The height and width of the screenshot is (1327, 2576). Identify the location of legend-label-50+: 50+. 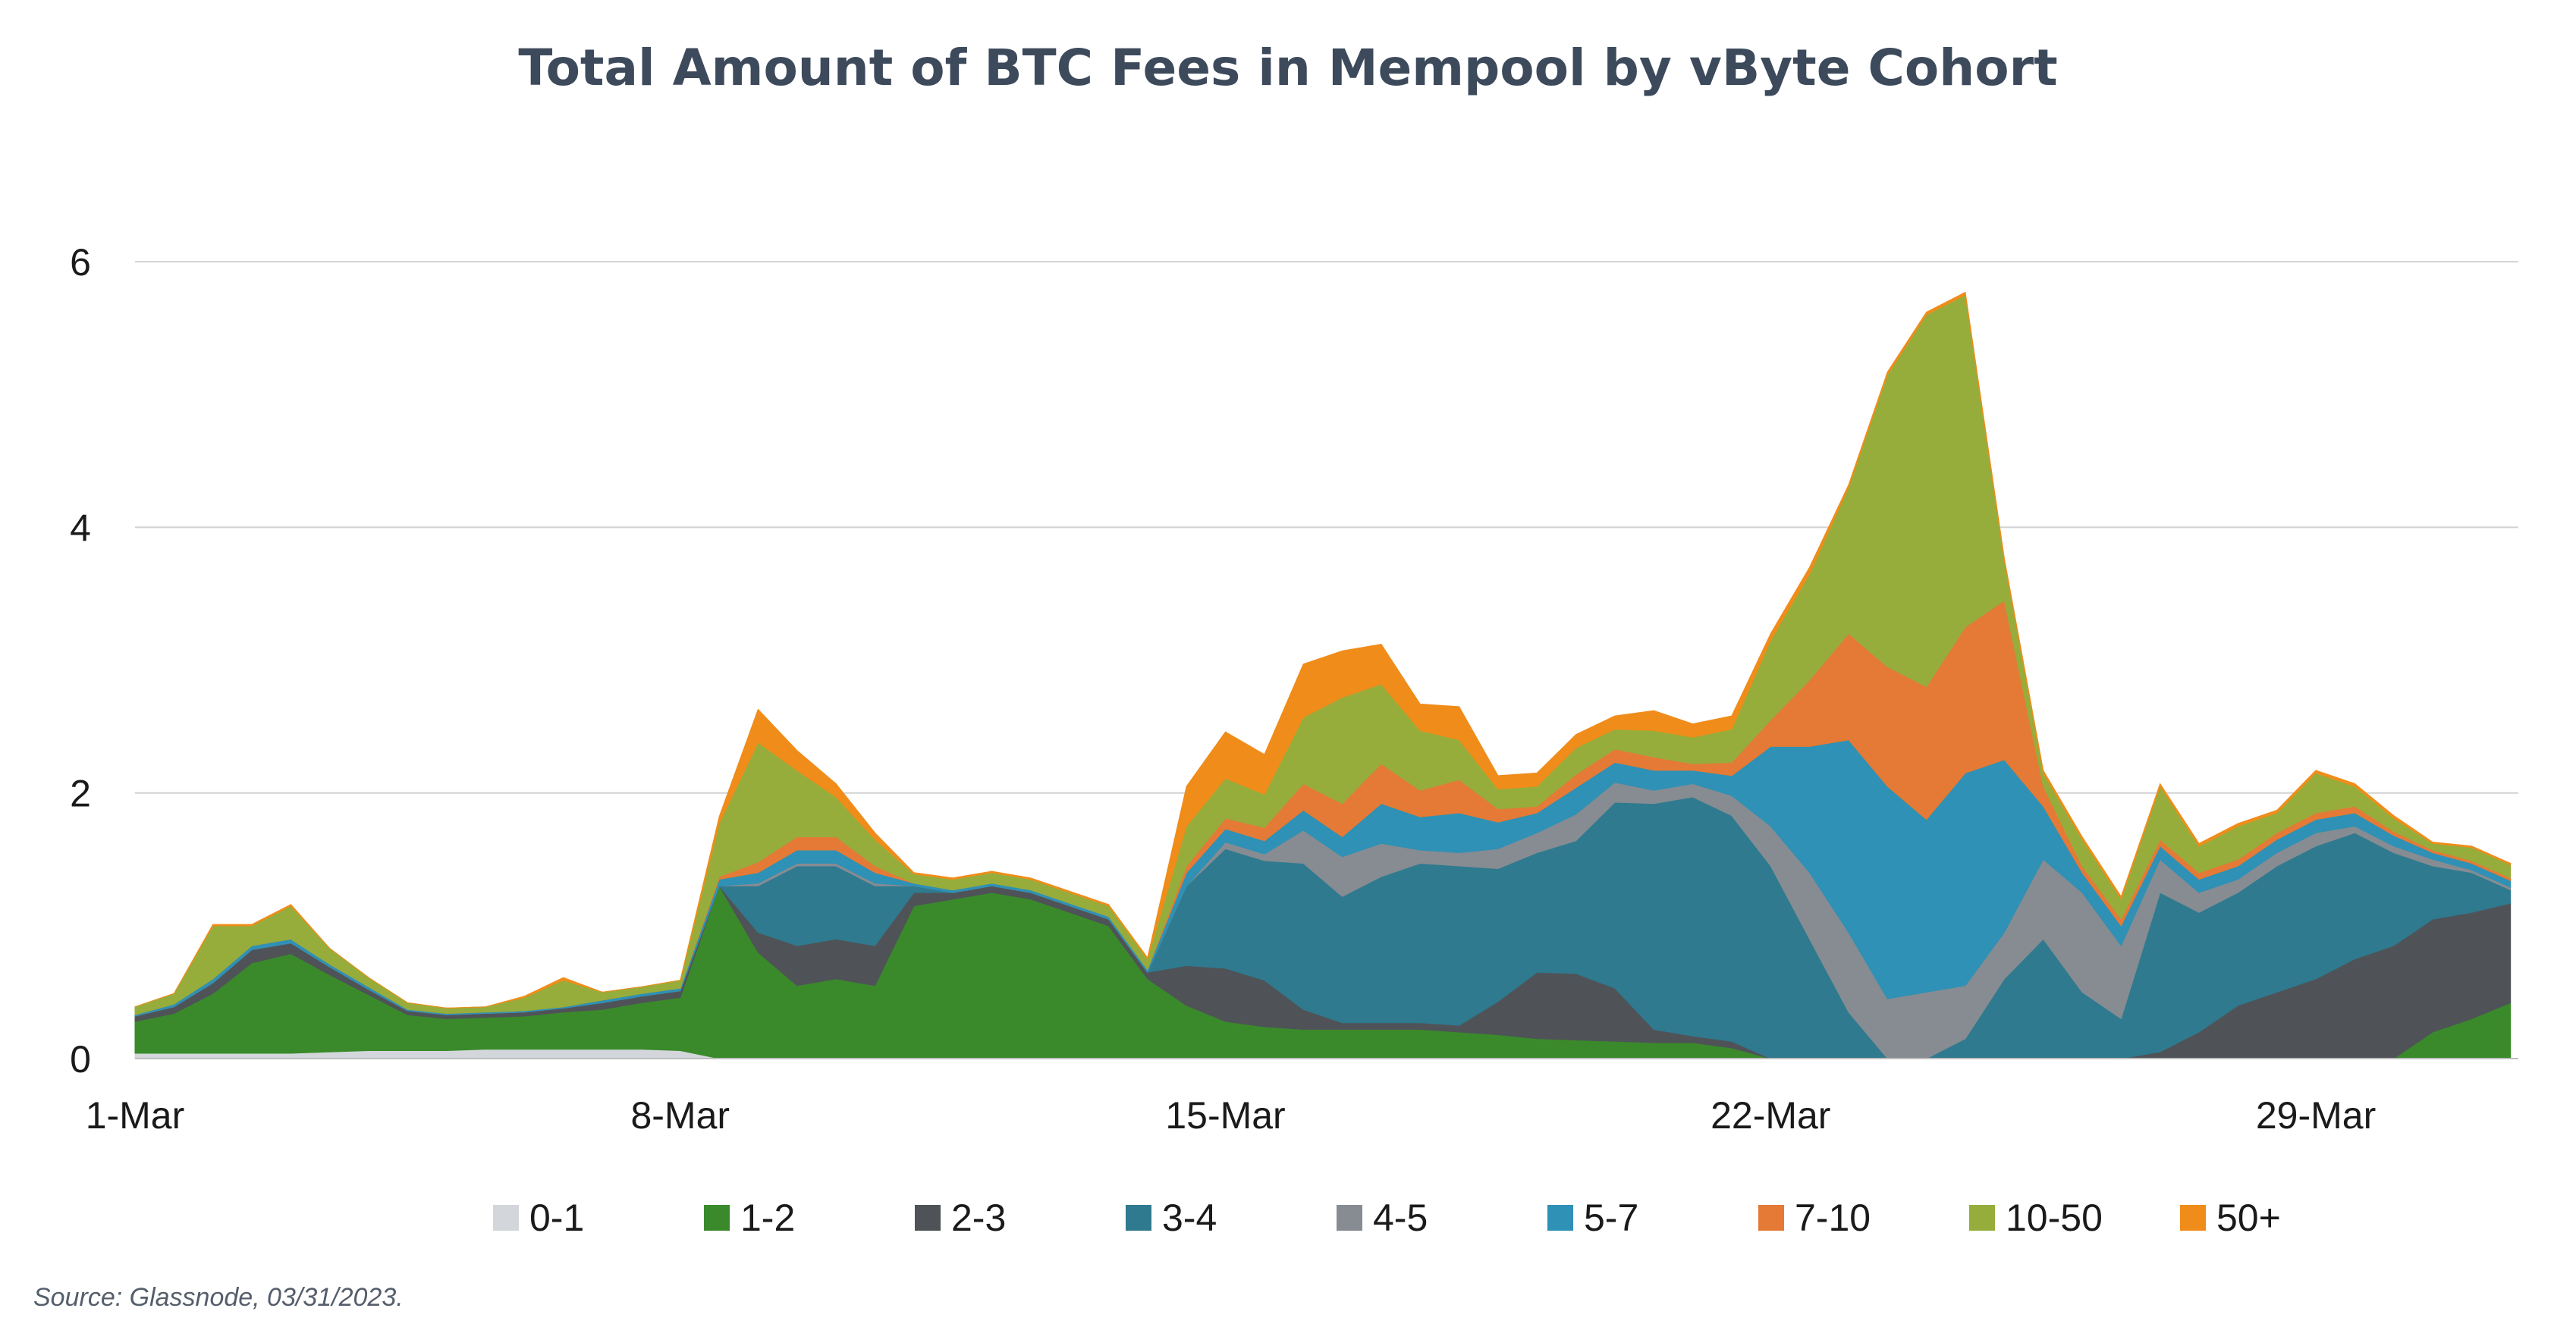
(2248, 1218).